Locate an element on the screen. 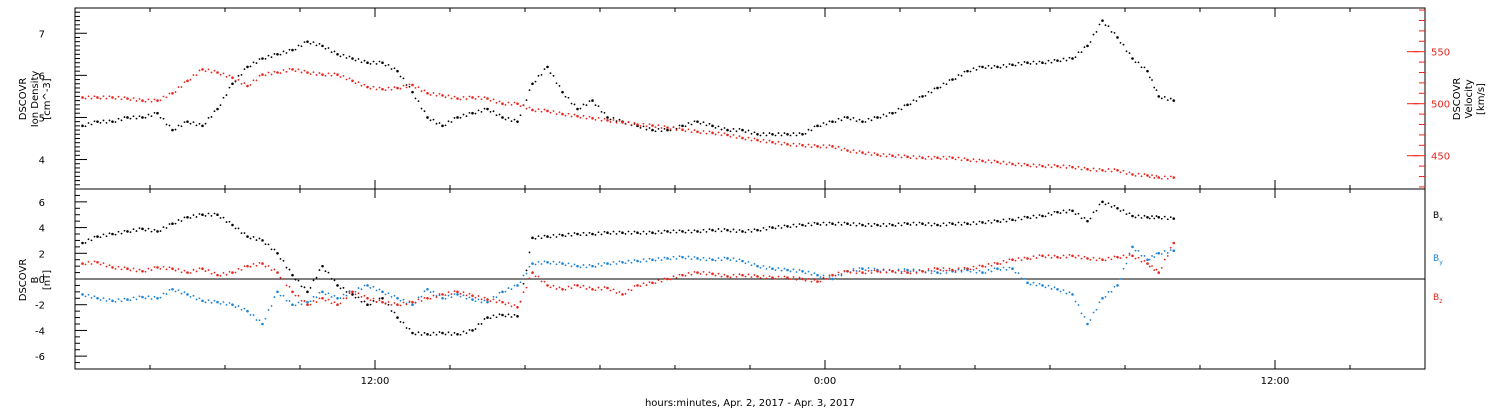 The height and width of the screenshot is (414, 1500). density-ylabel-line2: Ion Density is located at coordinates (35, 99).